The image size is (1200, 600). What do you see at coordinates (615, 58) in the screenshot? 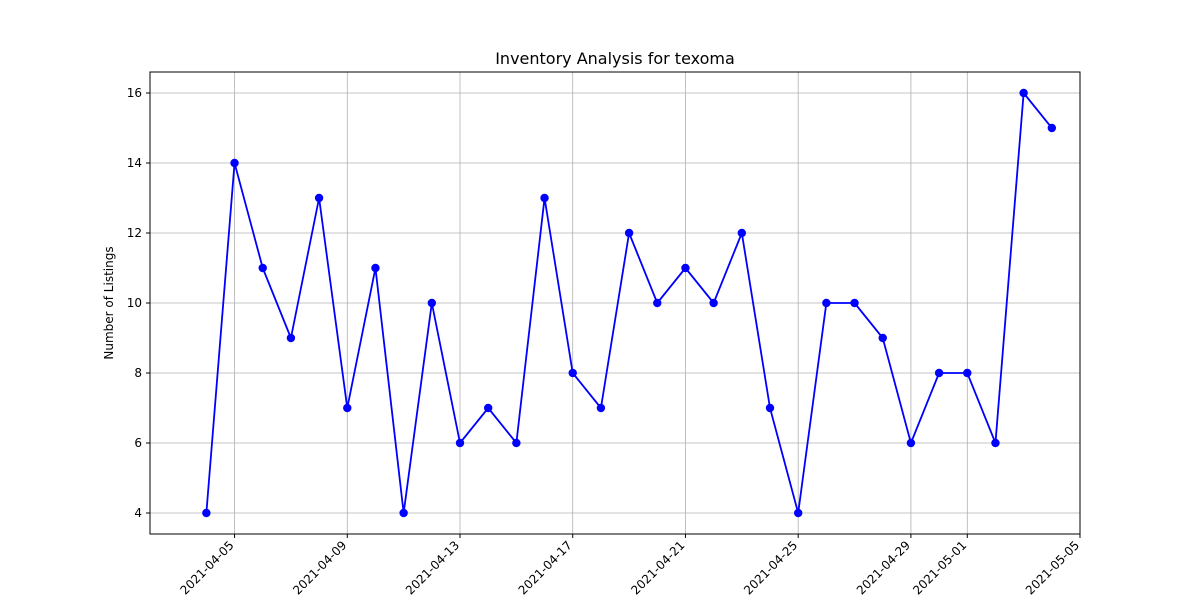
I see `chart-title: Inventory Analysis for texoma` at bounding box center [615, 58].